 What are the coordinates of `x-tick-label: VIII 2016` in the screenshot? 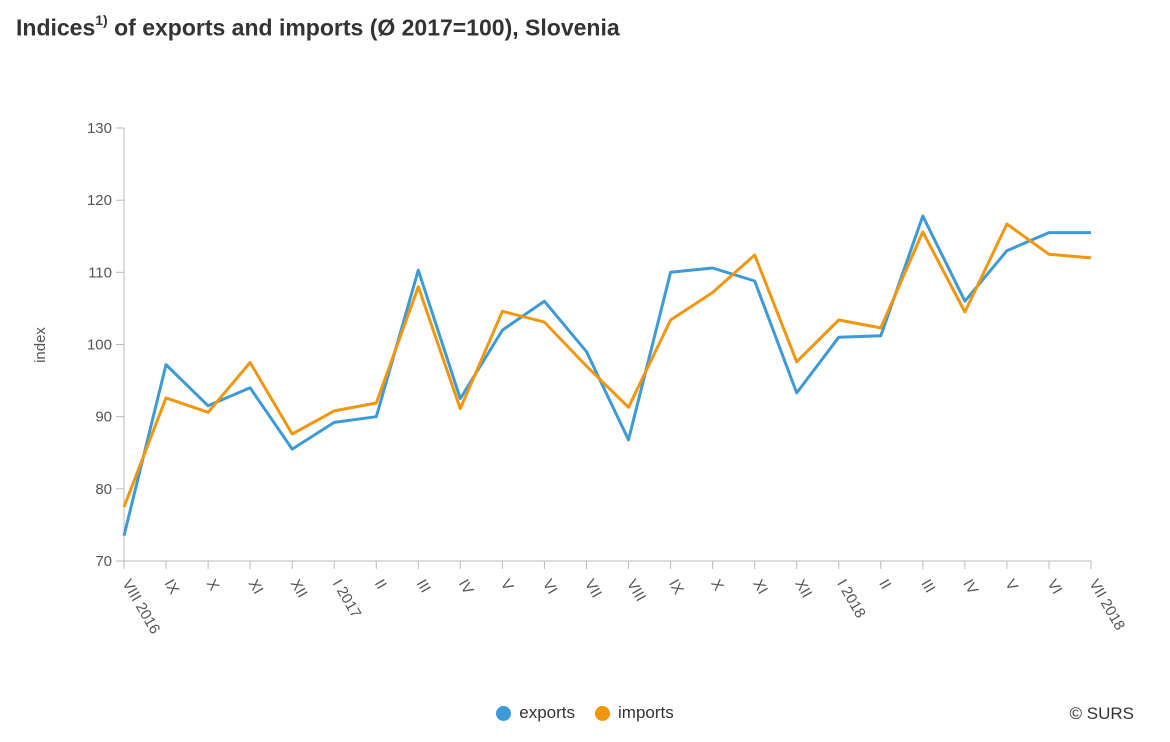 It's located at (141, 607).